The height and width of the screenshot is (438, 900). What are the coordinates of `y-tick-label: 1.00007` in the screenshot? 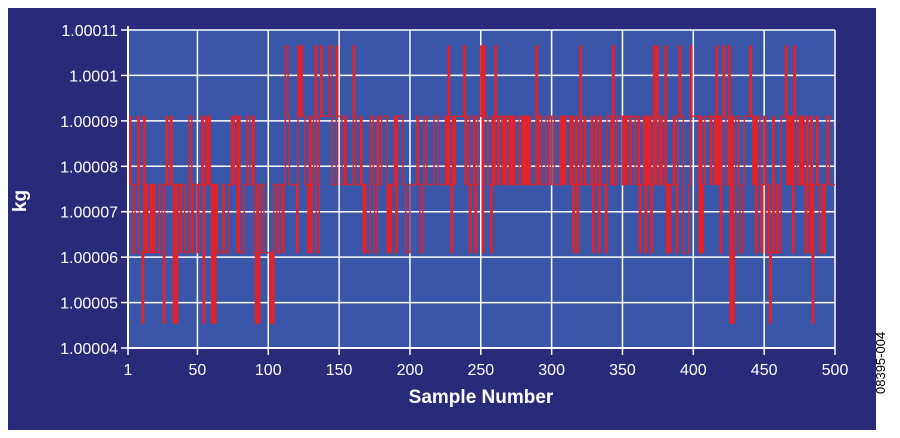 It's located at (89, 213).